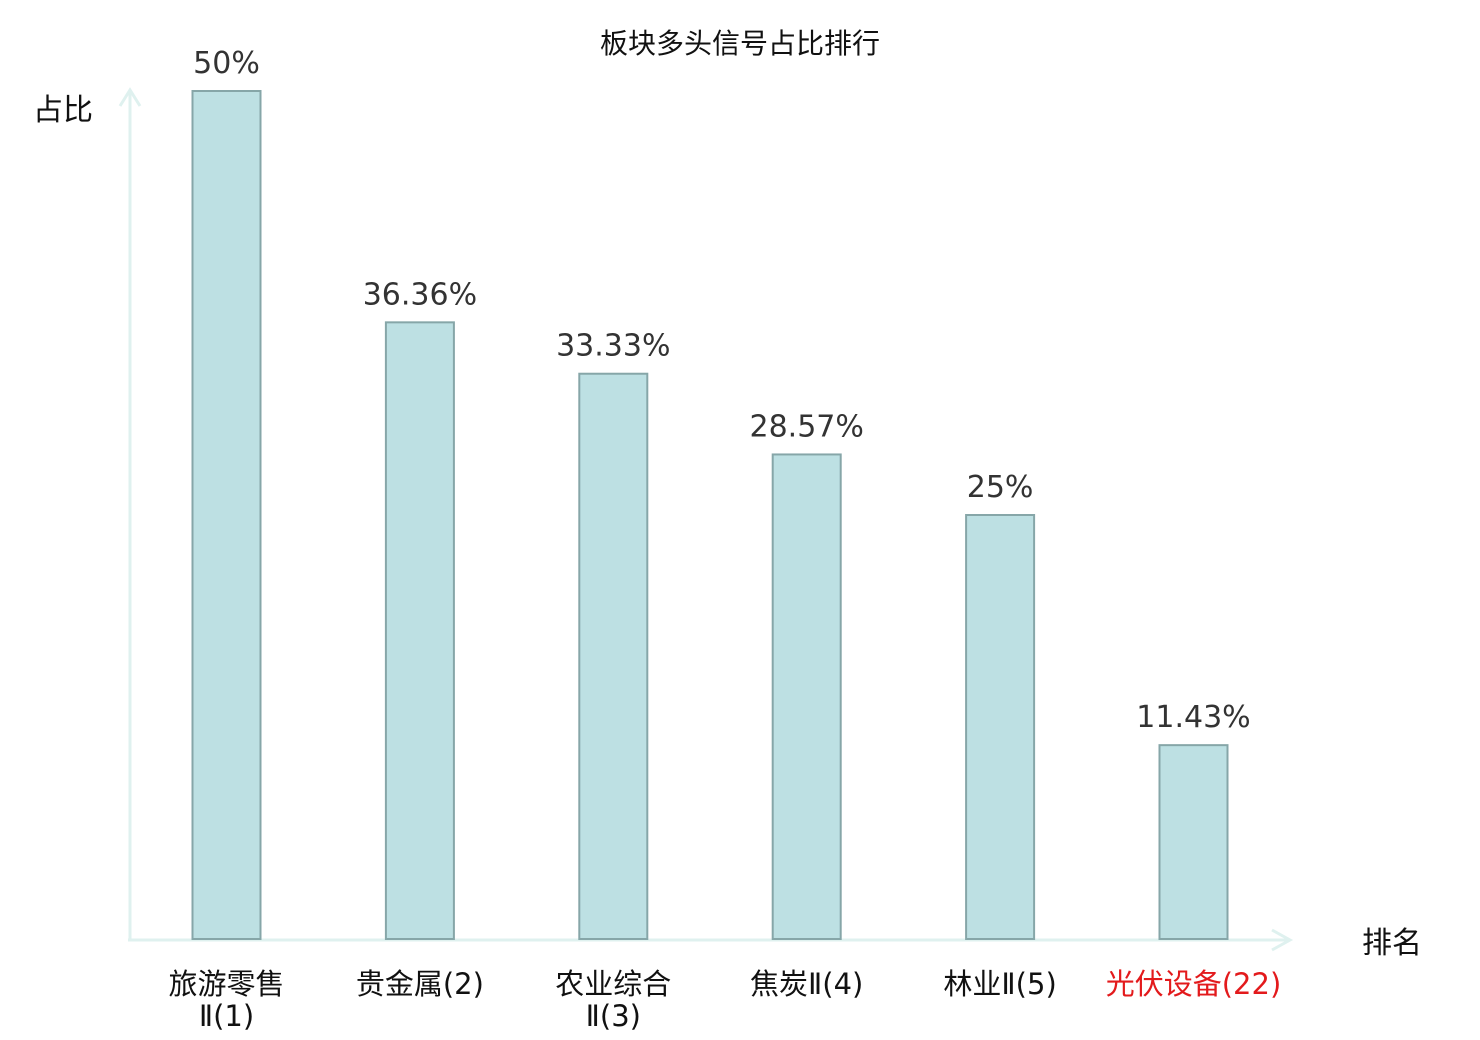 The width and height of the screenshot is (1480, 1040). What do you see at coordinates (999, 984) in the screenshot?
I see `x-tick-label: 林业Ⅱ(5)` at bounding box center [999, 984].